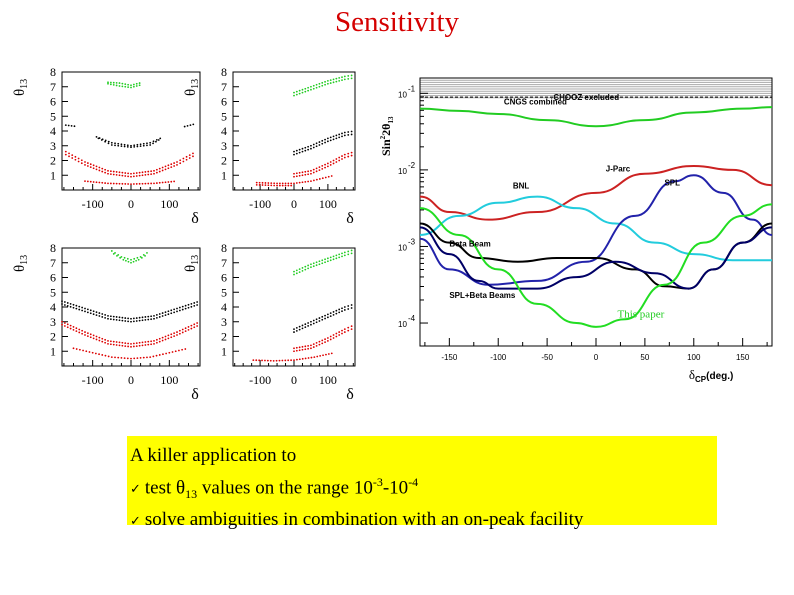  Describe the element at coordinates (195, 218) in the screenshot. I see `x-axis-label: δ` at that location.